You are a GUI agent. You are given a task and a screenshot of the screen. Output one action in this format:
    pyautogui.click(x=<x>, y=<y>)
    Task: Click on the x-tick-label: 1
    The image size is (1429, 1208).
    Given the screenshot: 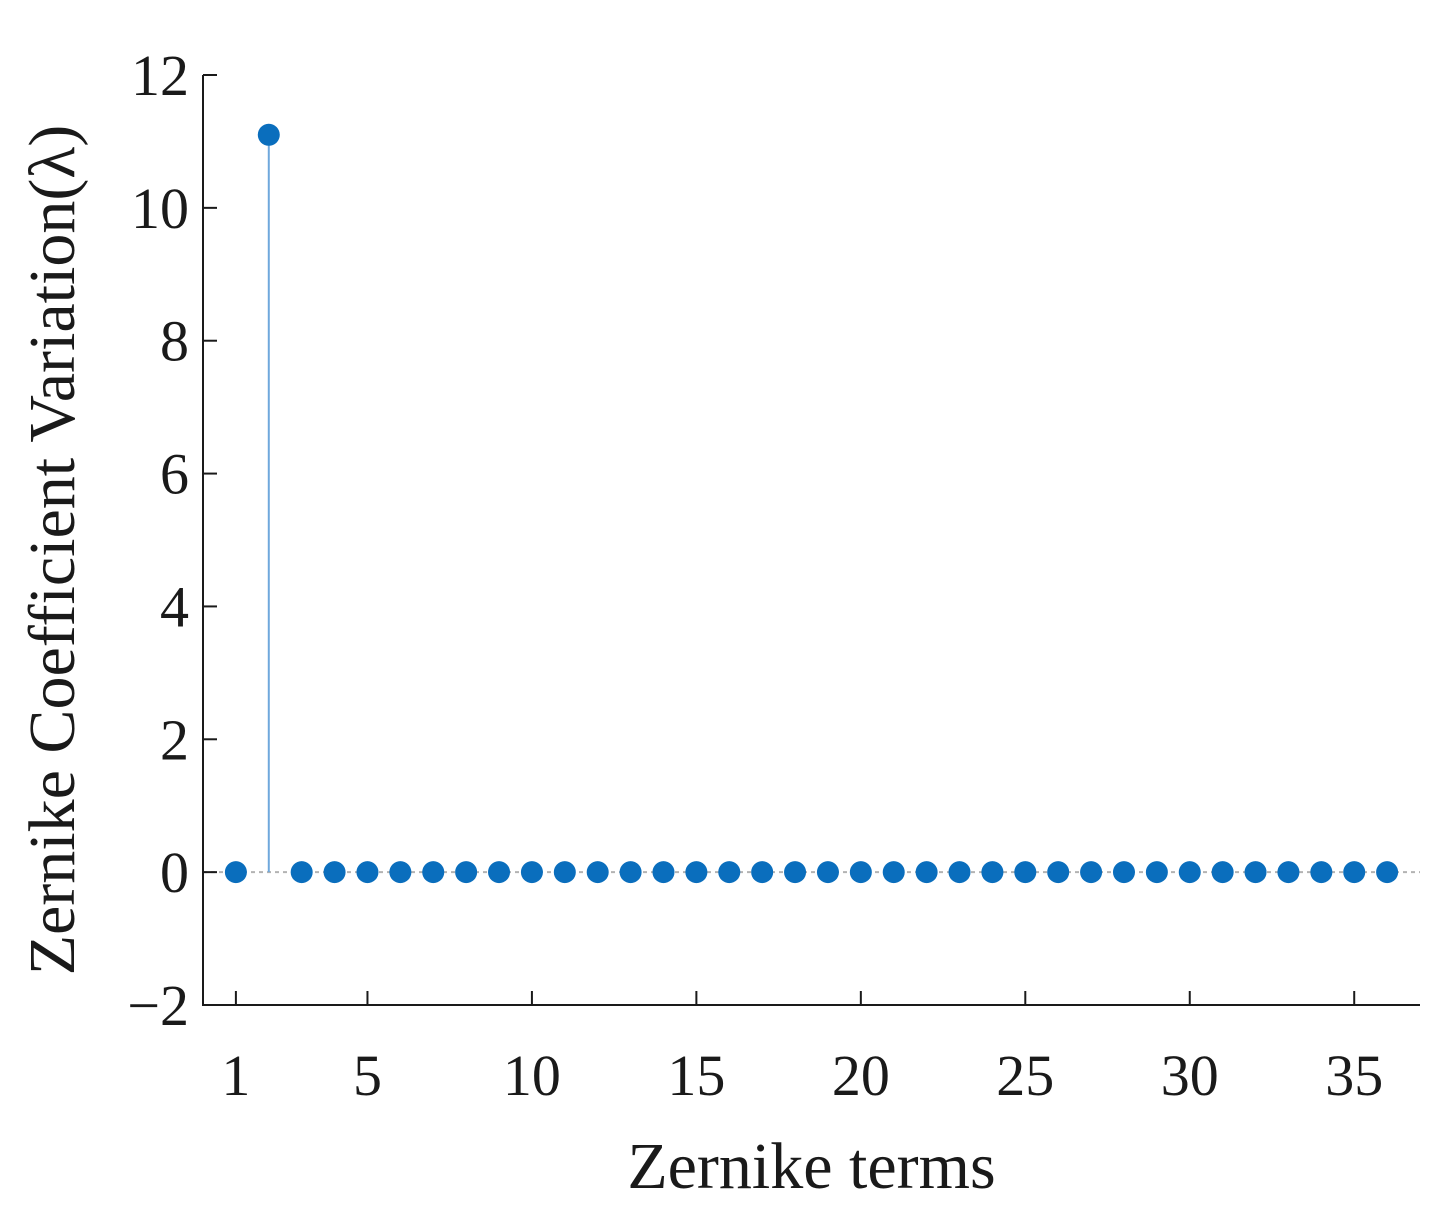 What is the action you would take?
    pyautogui.click(x=235, y=1075)
    